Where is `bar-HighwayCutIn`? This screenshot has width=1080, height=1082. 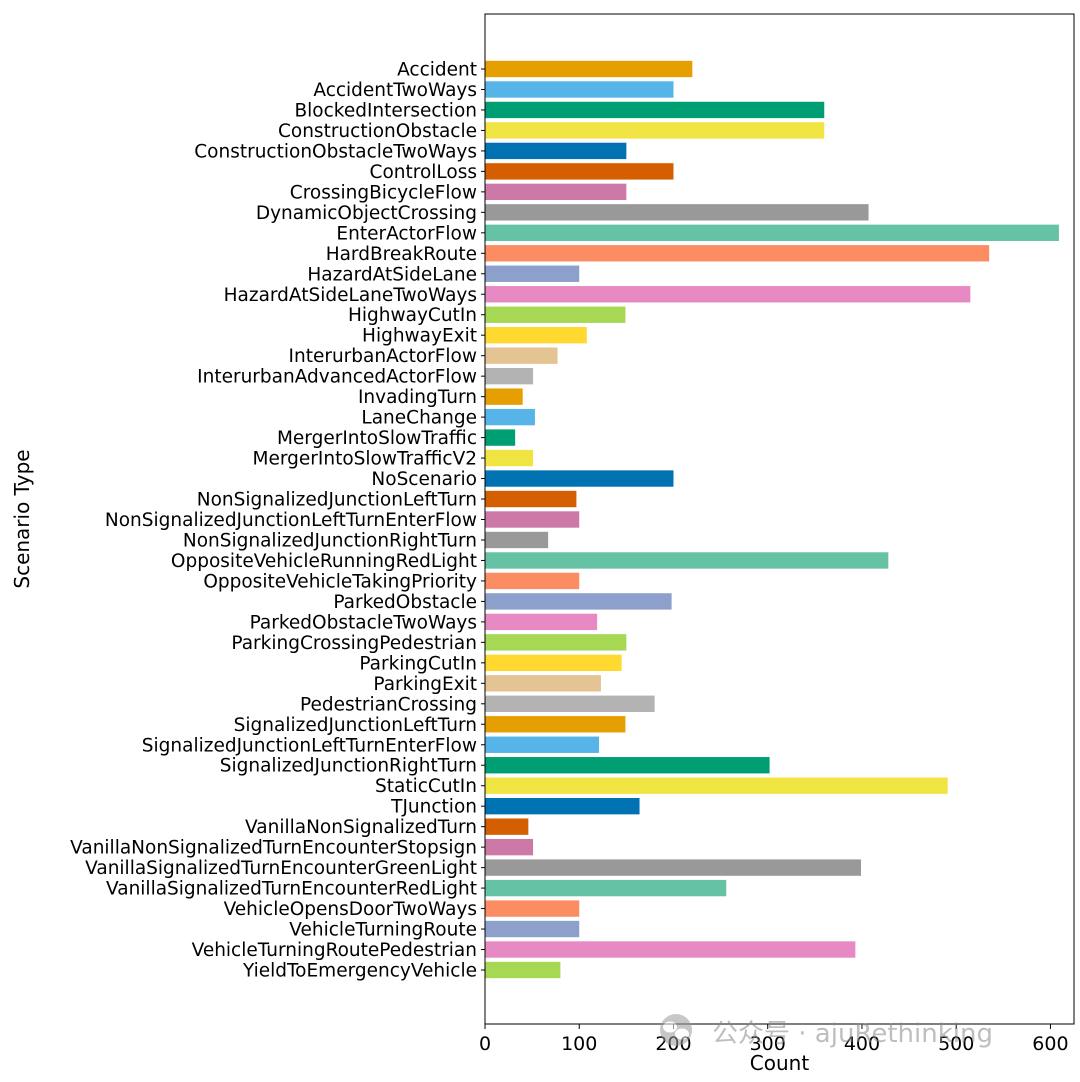 bar-HighwayCutIn is located at coordinates (555, 314).